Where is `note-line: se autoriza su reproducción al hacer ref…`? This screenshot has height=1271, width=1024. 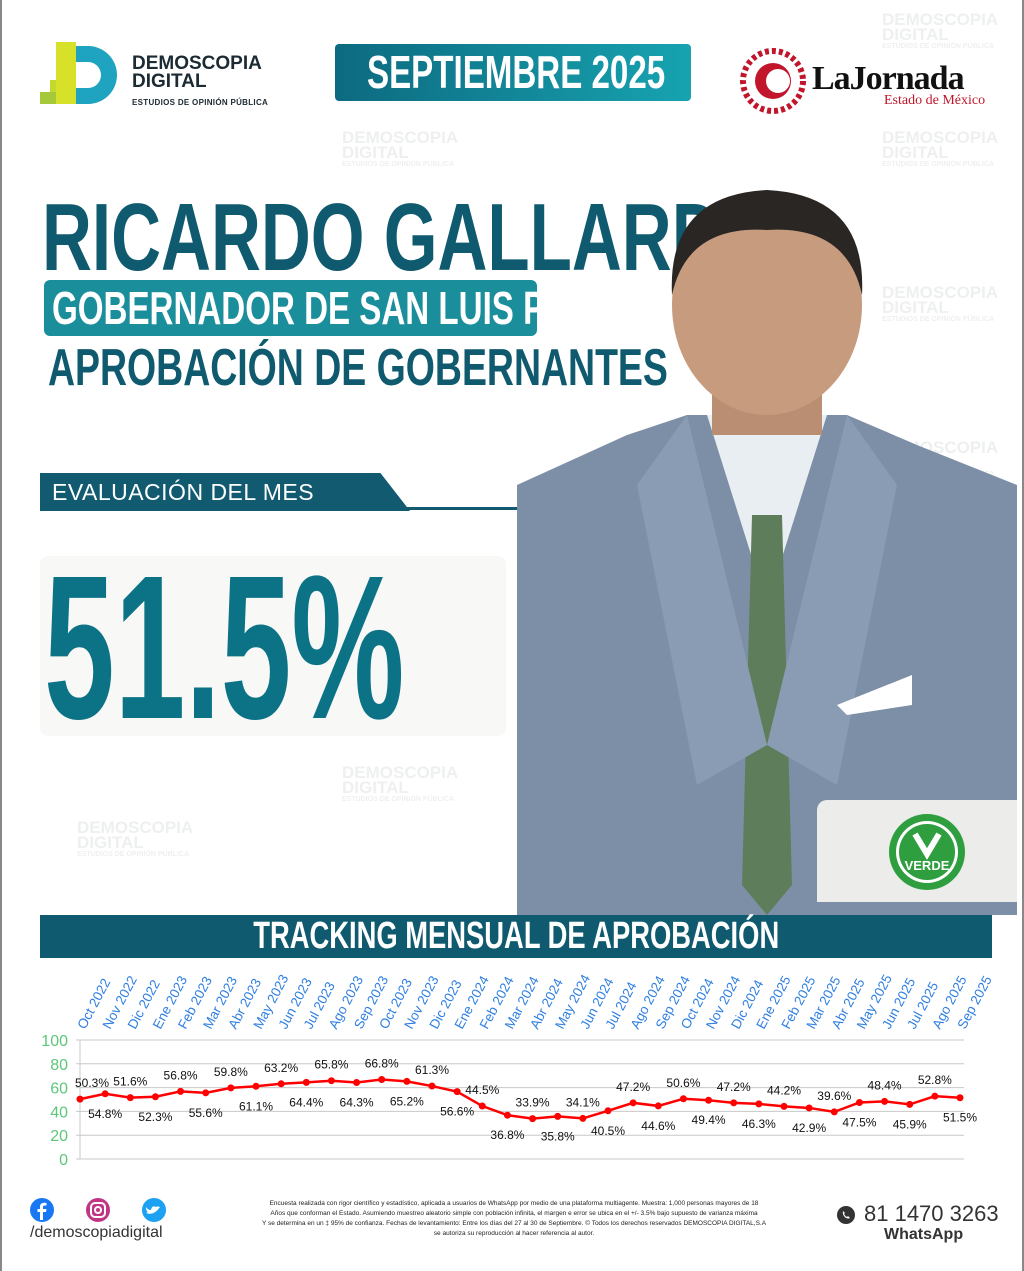 note-line: se autoriza su reproducción al hacer ref… is located at coordinates (514, 1233).